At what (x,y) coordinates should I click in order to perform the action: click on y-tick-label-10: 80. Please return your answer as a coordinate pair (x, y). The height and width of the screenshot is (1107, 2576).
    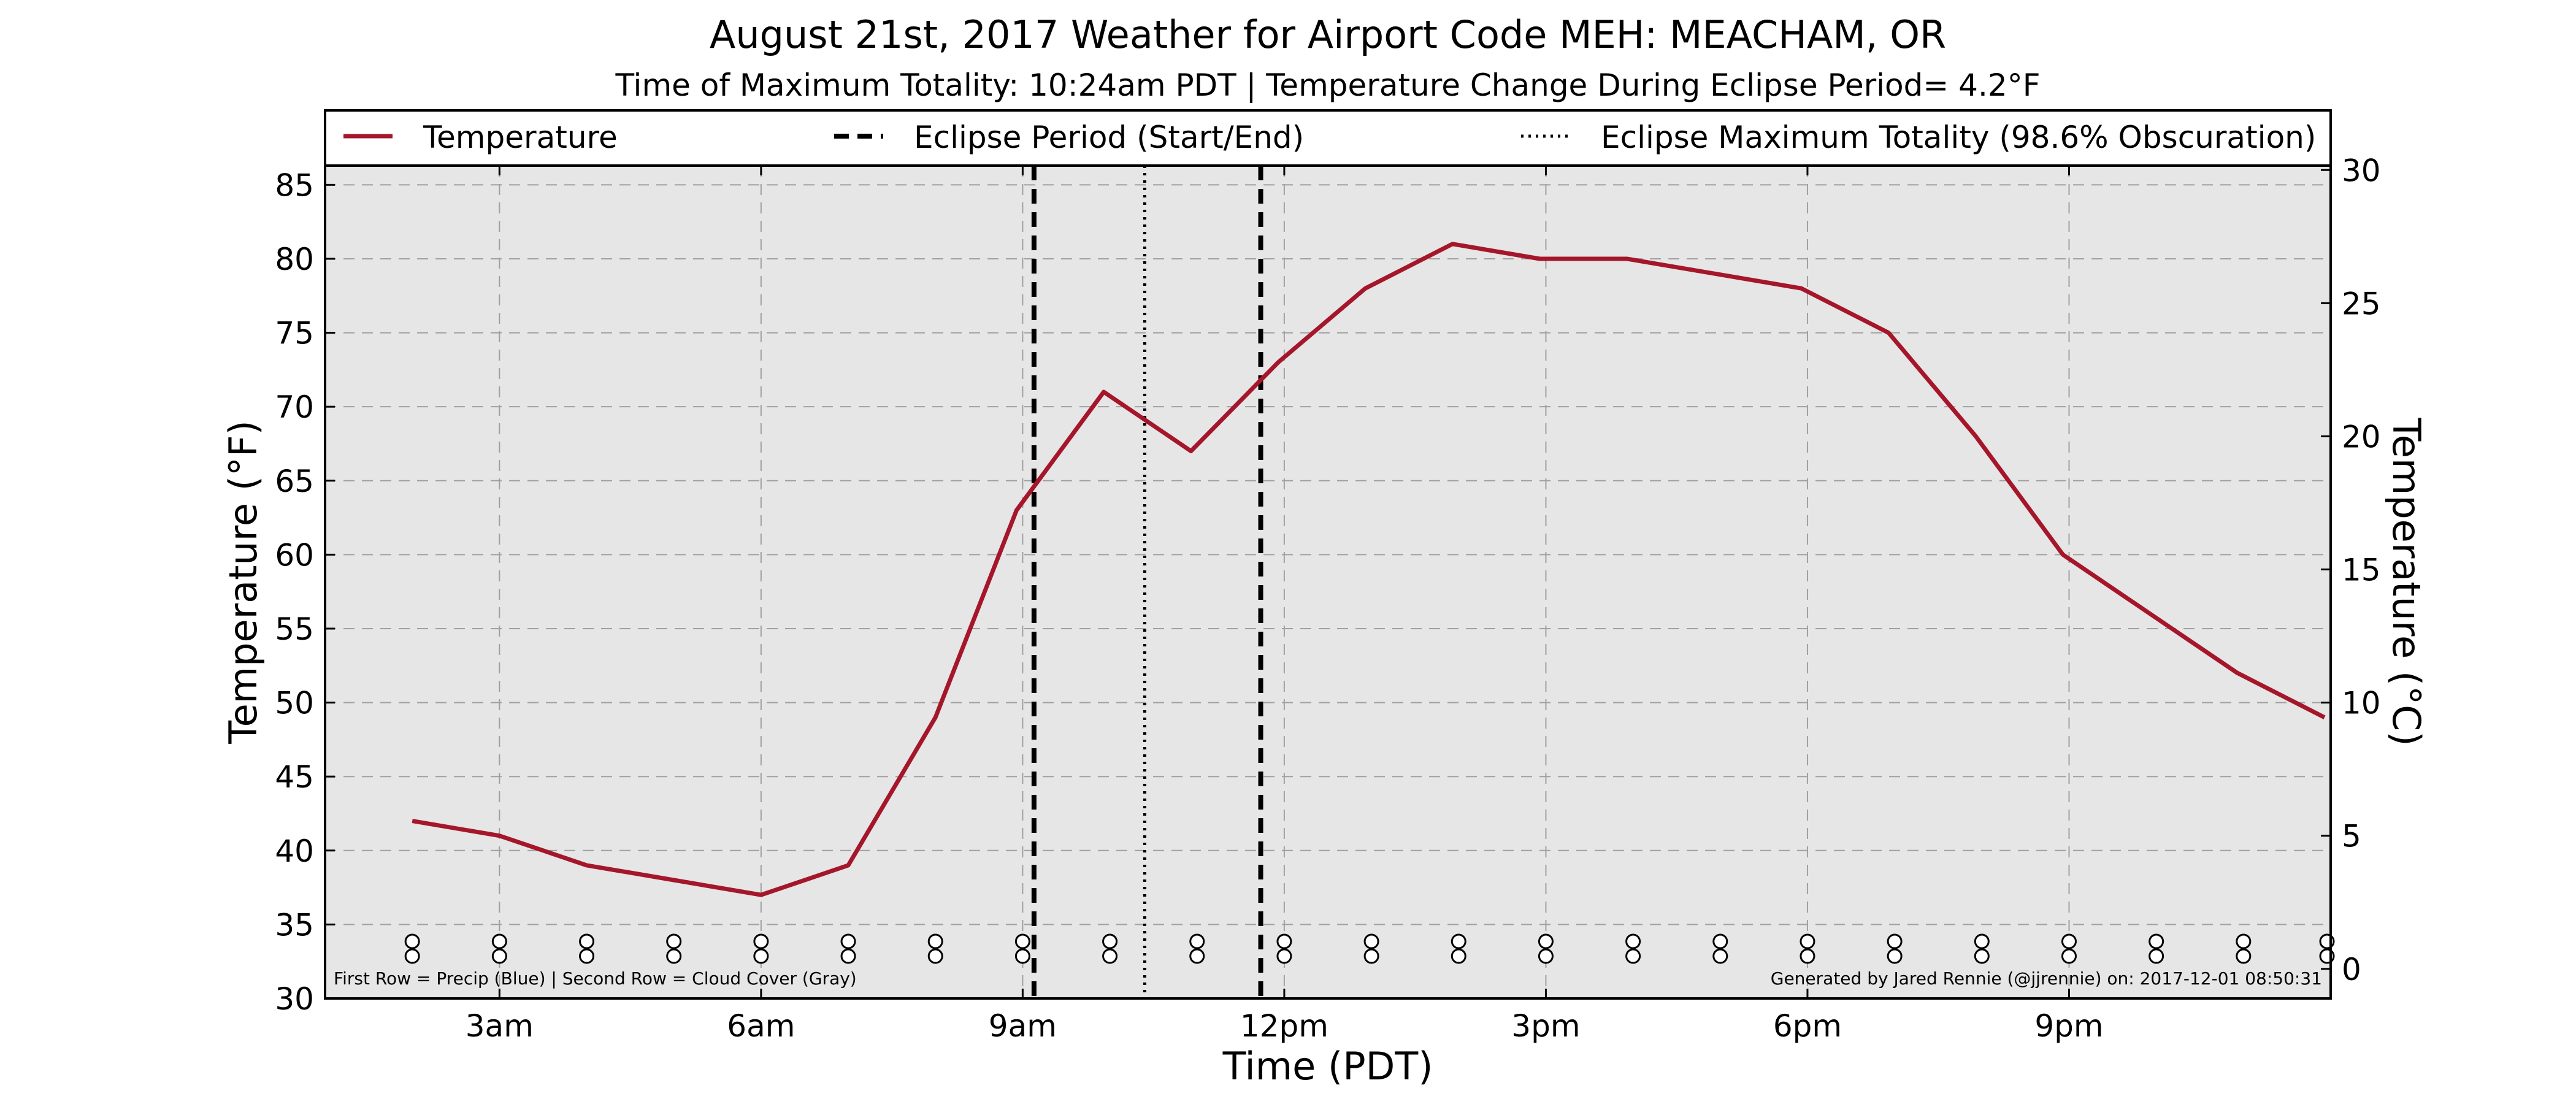
    Looking at the image, I should click on (294, 259).